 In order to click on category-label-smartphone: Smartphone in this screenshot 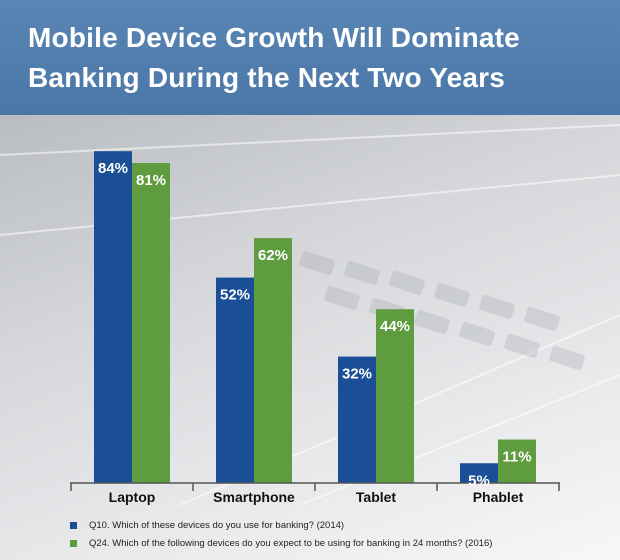, I will do `click(254, 497)`.